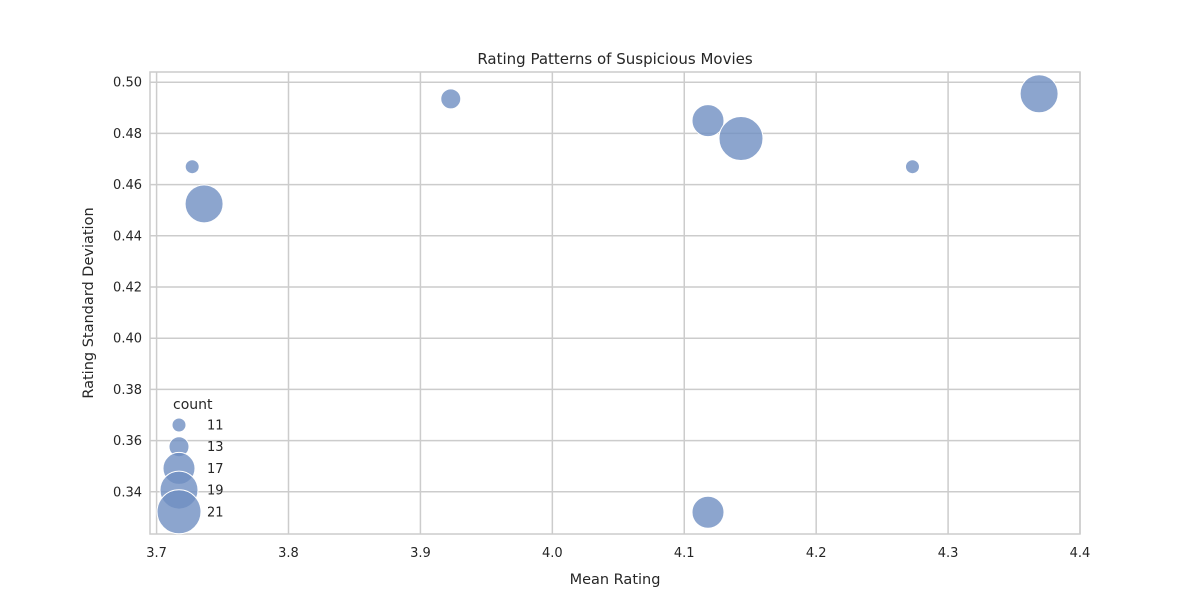  What do you see at coordinates (215, 426) in the screenshot?
I see `legend-label: 11` at bounding box center [215, 426].